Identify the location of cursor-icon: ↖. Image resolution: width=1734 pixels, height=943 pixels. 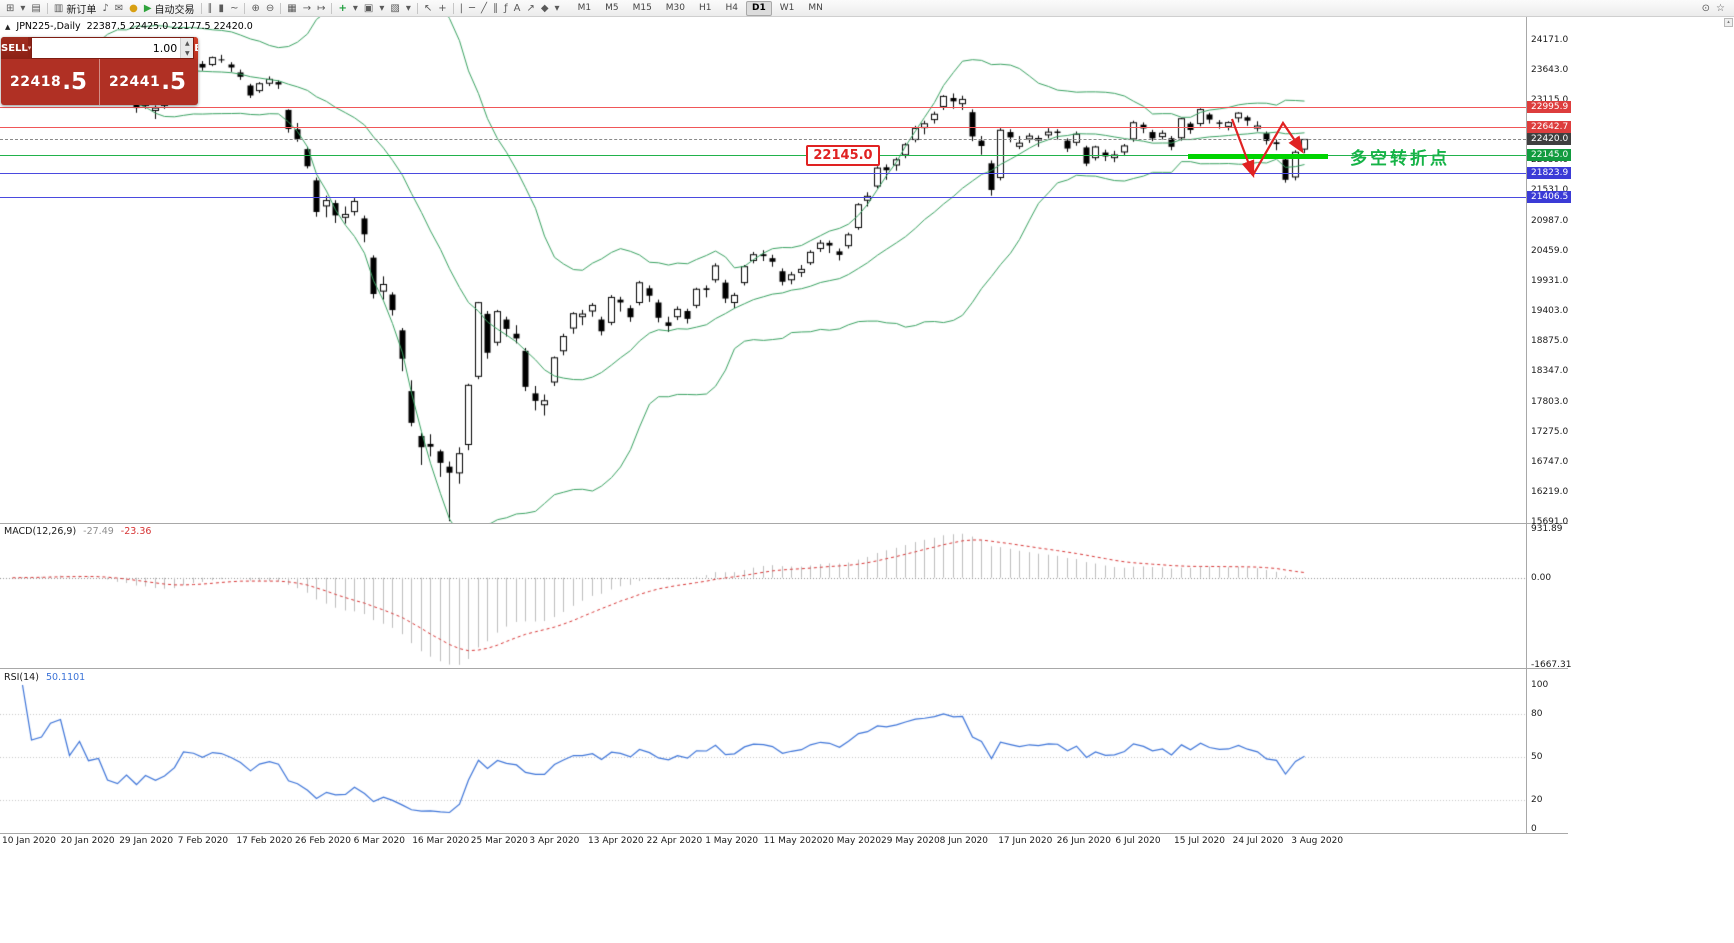
(428, 8).